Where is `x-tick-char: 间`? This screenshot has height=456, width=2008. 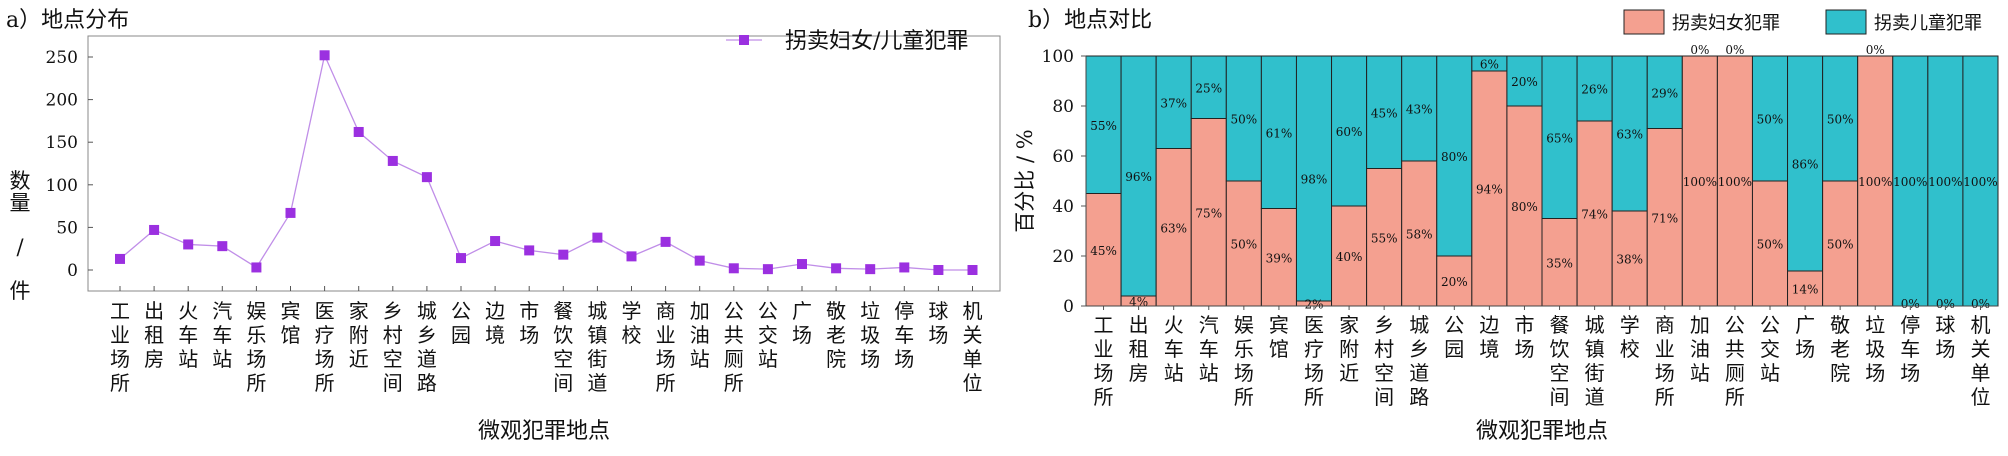
x-tick-char: 间 is located at coordinates (1384, 397).